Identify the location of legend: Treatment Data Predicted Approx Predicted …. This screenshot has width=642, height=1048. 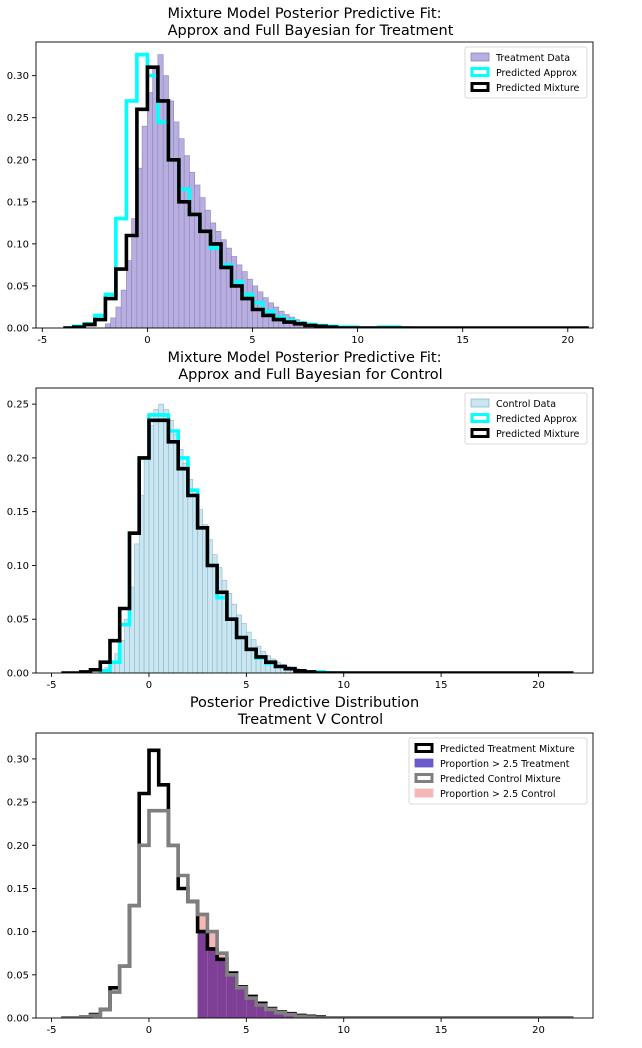
(526, 72).